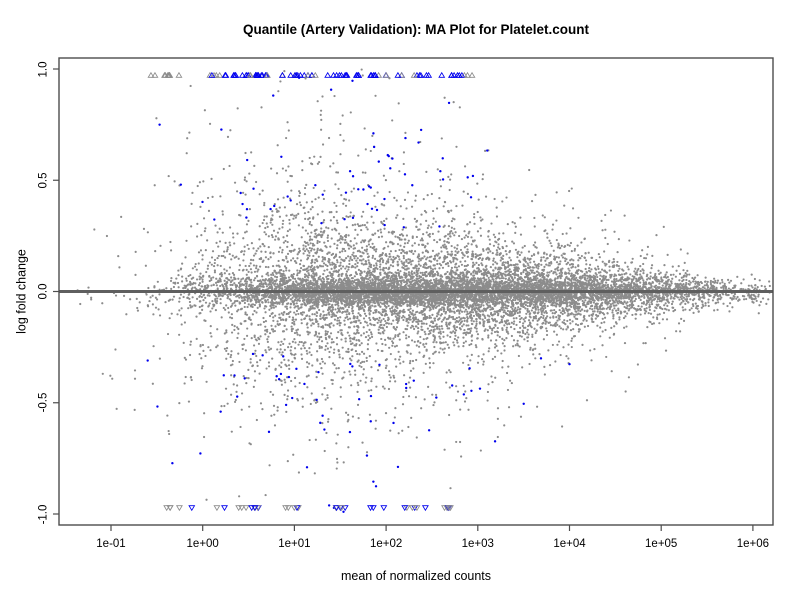  I want to click on x-tick-label: 1e-01, so click(111, 544).